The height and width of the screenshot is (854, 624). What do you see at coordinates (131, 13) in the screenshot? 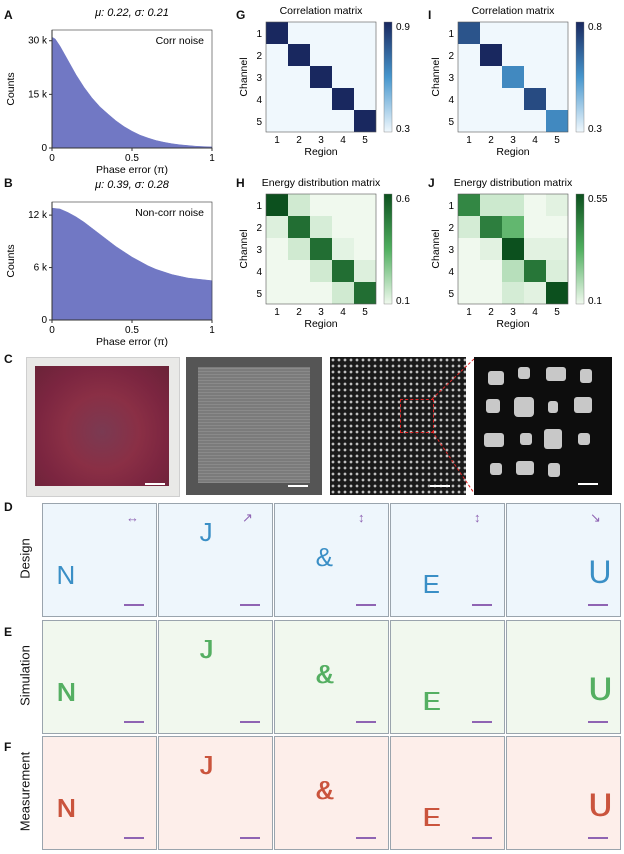
I see `chart-title: μ: 0.22, σ: 0.21` at bounding box center [131, 13].